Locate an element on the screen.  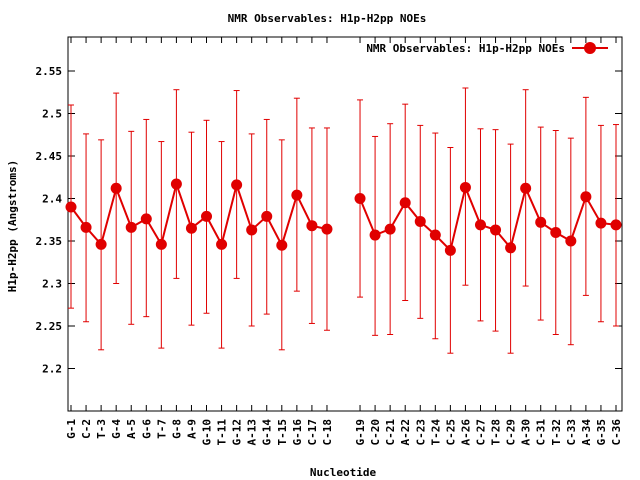
x-tick-label: C-33 is located at coordinates (571, 432).